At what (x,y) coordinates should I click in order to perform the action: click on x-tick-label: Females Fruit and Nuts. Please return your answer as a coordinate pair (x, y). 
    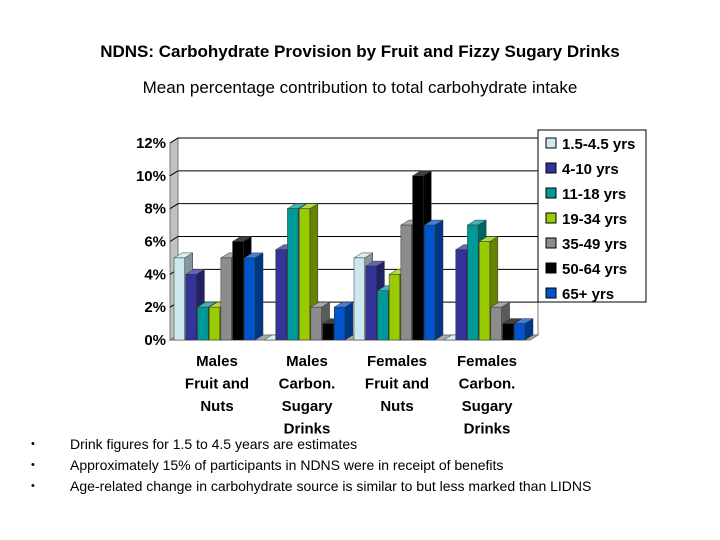
    Looking at the image, I should click on (397, 384).